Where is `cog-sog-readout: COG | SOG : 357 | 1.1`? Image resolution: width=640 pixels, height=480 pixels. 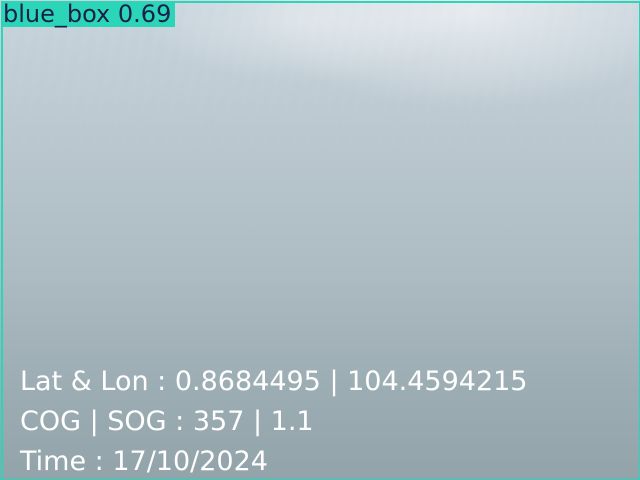 cog-sog-readout: COG | SOG : 357 | 1.1 is located at coordinates (167, 421).